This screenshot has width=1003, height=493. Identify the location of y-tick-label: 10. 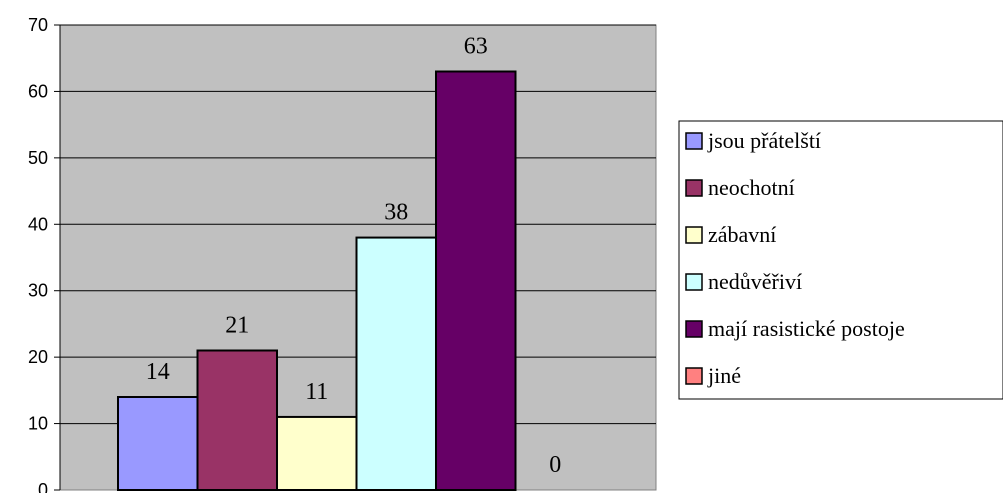
(38, 424).